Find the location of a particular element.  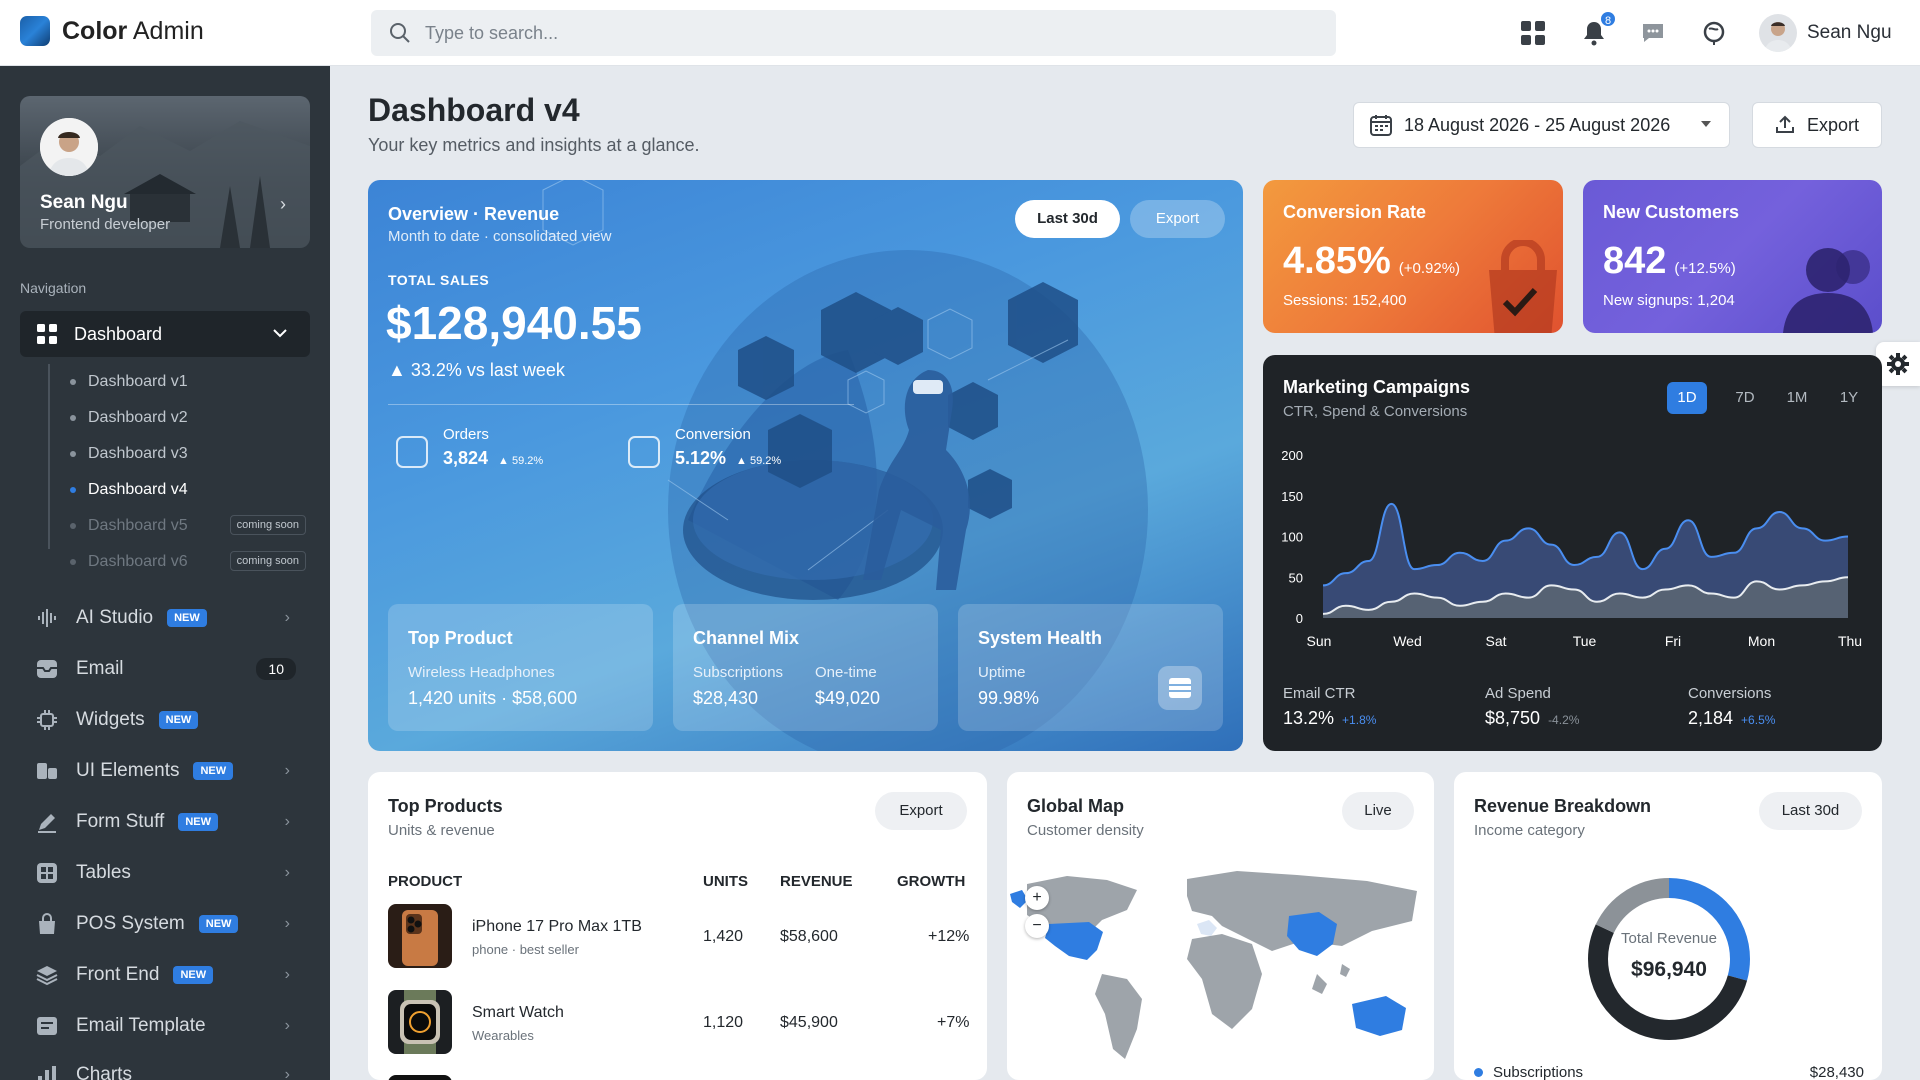

table-row: Smart Watch Wearables 1,120 $45,900 +7% is located at coordinates (678, 1024).